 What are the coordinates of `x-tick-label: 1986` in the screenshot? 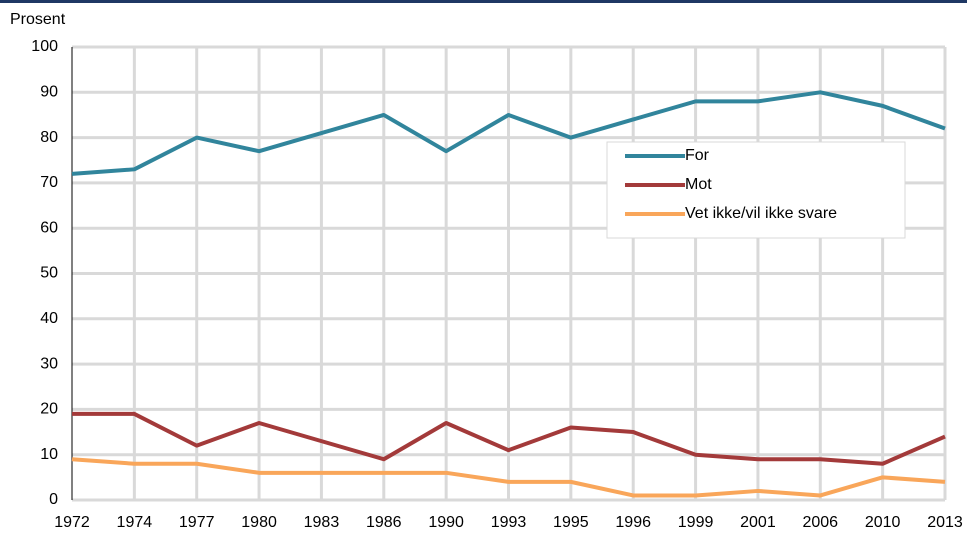 It's located at (384, 522).